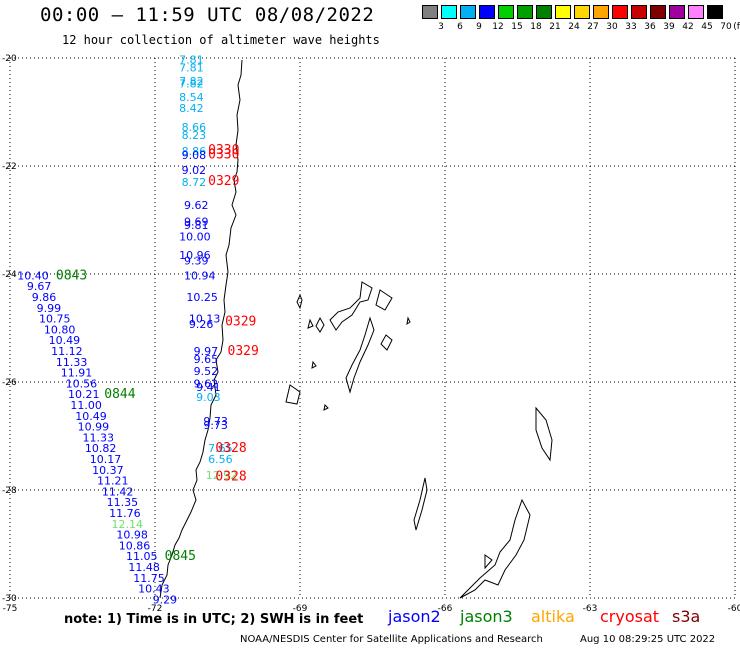 The image size is (740, 650). Describe the element at coordinates (194, 155) in the screenshot. I see `wave-height-value: 9.08` at that location.